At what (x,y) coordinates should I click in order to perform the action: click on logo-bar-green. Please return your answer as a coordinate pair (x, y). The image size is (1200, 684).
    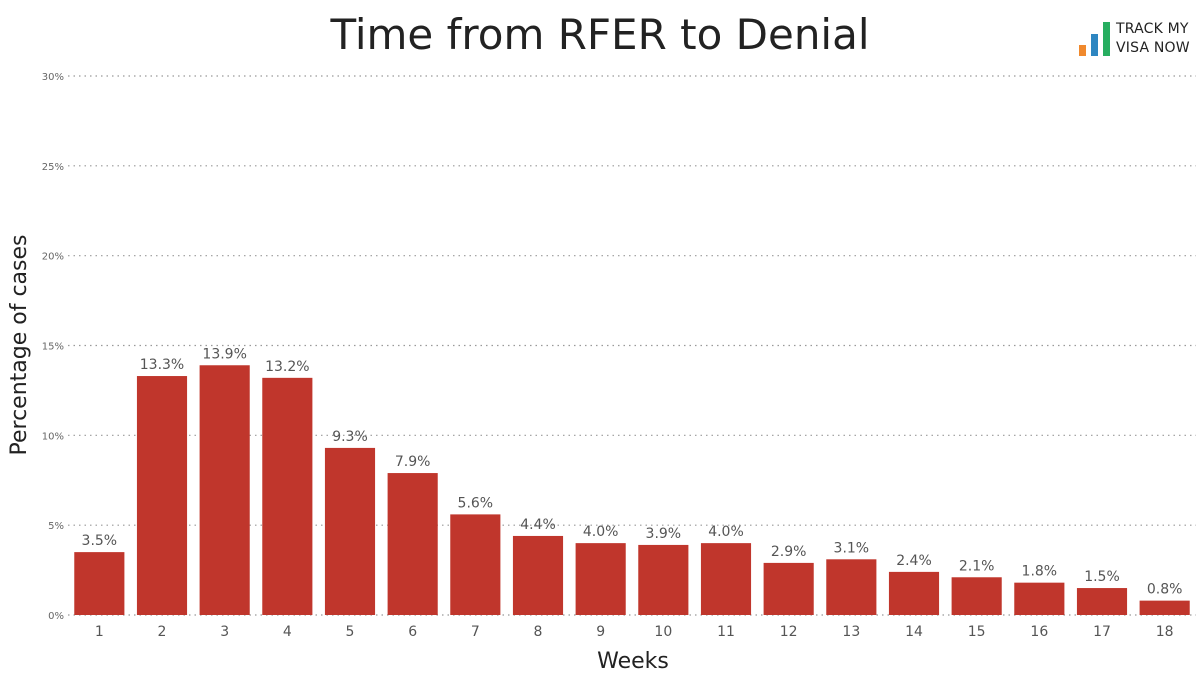
    Looking at the image, I should click on (1106, 39).